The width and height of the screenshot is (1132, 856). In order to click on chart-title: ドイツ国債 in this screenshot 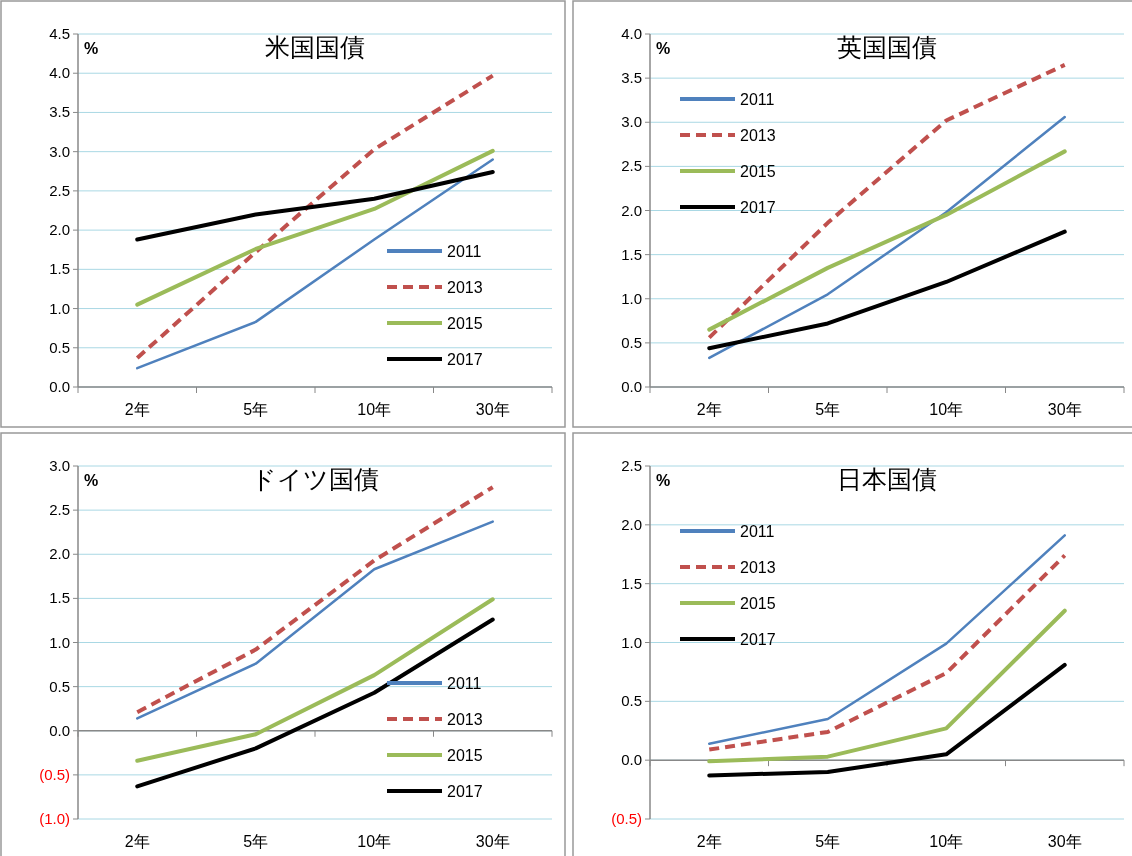, I will do `click(315, 479)`.